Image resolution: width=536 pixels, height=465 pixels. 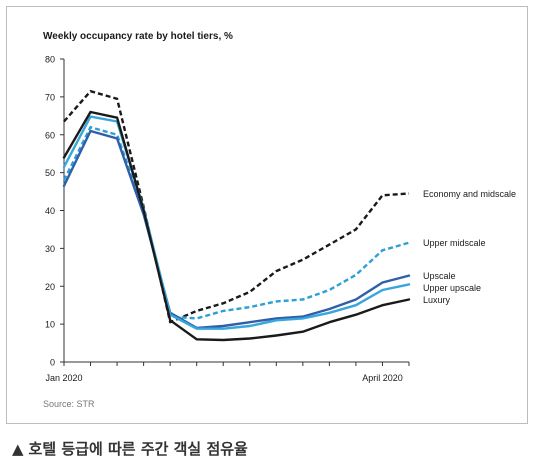 What do you see at coordinates (50, 211) in the screenshot?
I see `y-tick-label: 40` at bounding box center [50, 211].